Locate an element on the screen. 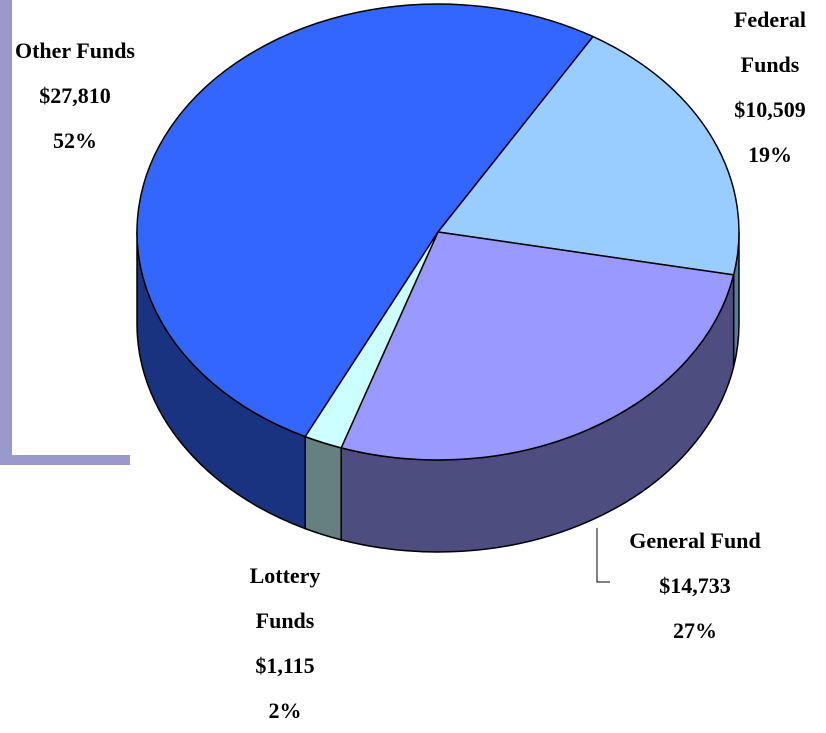  category-label: Other Funds is located at coordinates (74, 50).